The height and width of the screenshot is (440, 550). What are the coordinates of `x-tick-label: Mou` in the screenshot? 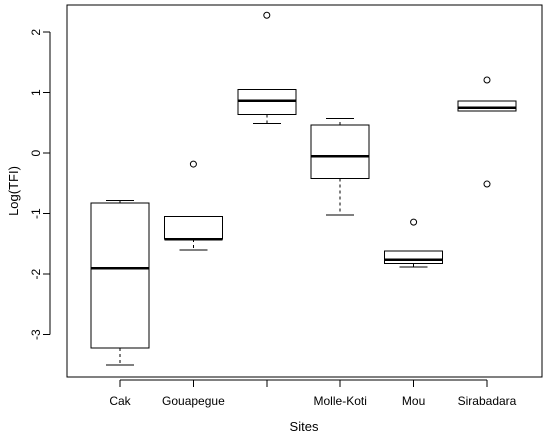 It's located at (413, 401).